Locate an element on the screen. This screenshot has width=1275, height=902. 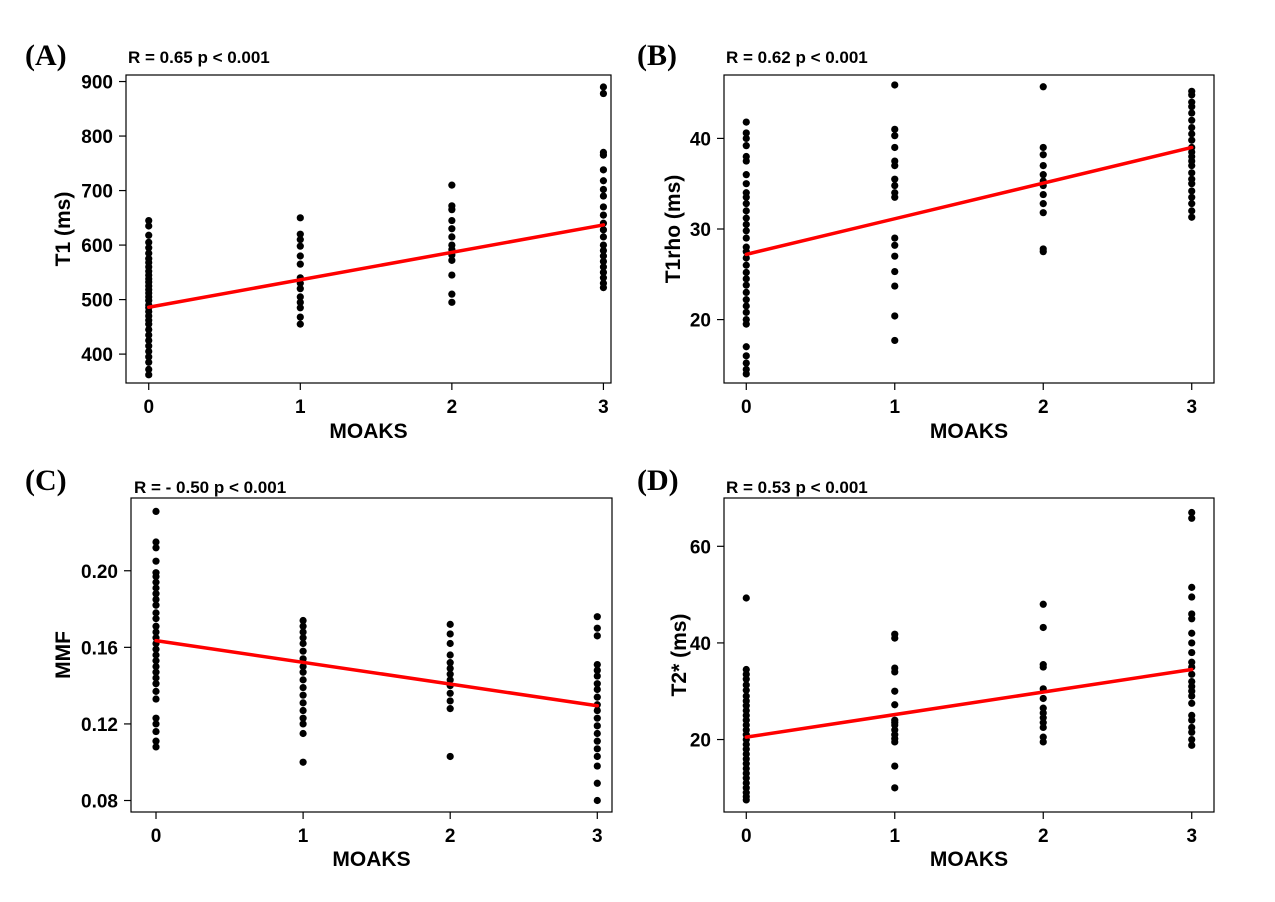
x-axis-label: MOAKS is located at coordinates (371, 859).